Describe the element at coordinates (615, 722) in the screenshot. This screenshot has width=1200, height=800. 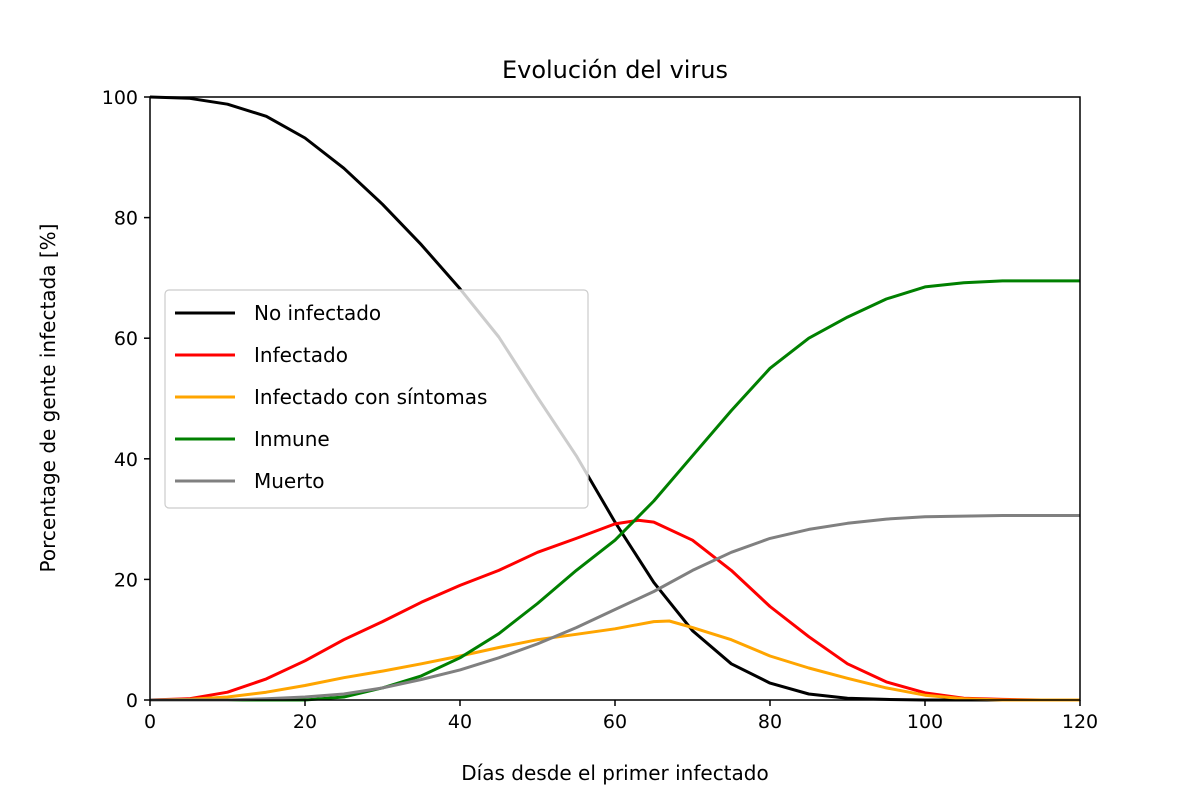
I see `x-tick-label: 60` at that location.